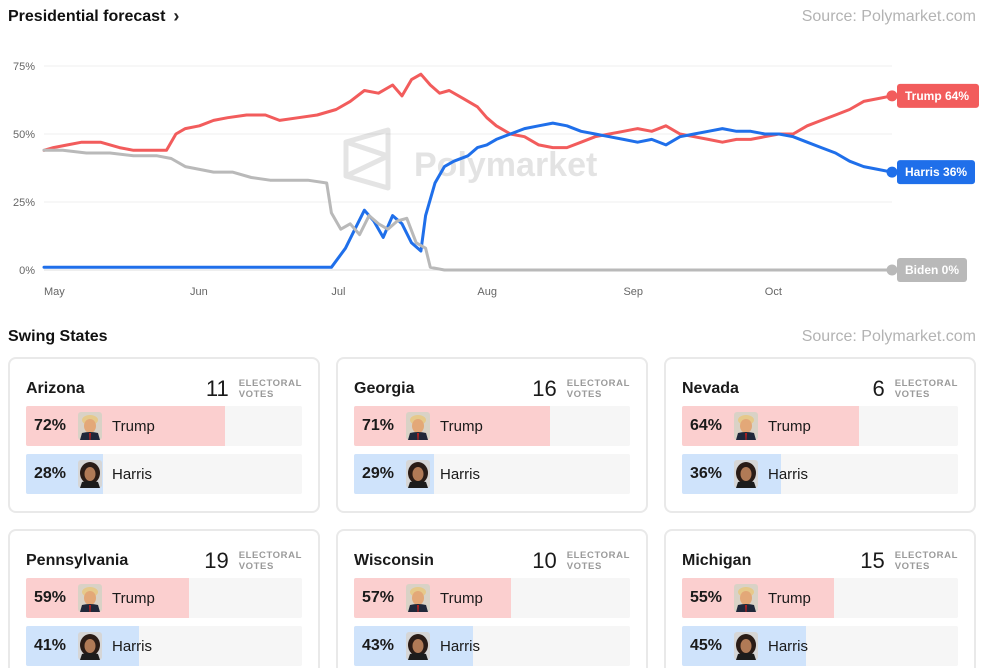 The image size is (993, 668). I want to click on trump-odds-content: 57% Trump, so click(422, 598).